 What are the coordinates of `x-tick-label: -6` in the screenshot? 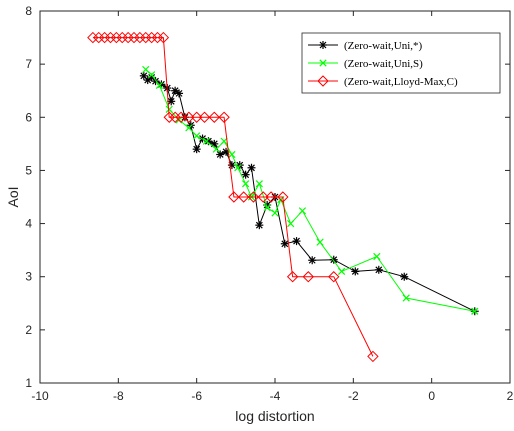 It's located at (196, 396).